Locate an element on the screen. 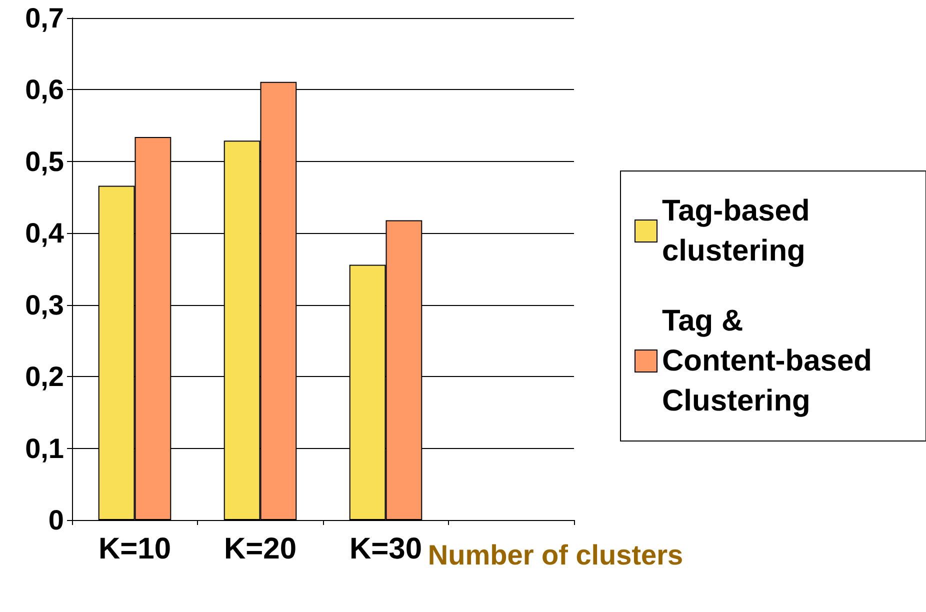 Image resolution: width=926 pixels, height=612 pixels. legend-label: Tag & Content-based Clustering is located at coordinates (771, 361).